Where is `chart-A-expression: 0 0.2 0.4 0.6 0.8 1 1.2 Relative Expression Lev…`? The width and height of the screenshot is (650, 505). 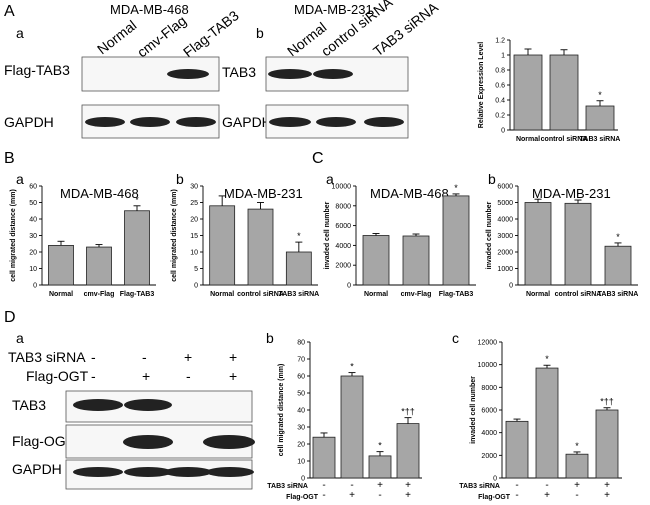 chart-A-expression: 0 0.2 0.4 0.6 0.8 1 1.2 Relative Expression Lev… is located at coordinates (549, 91).